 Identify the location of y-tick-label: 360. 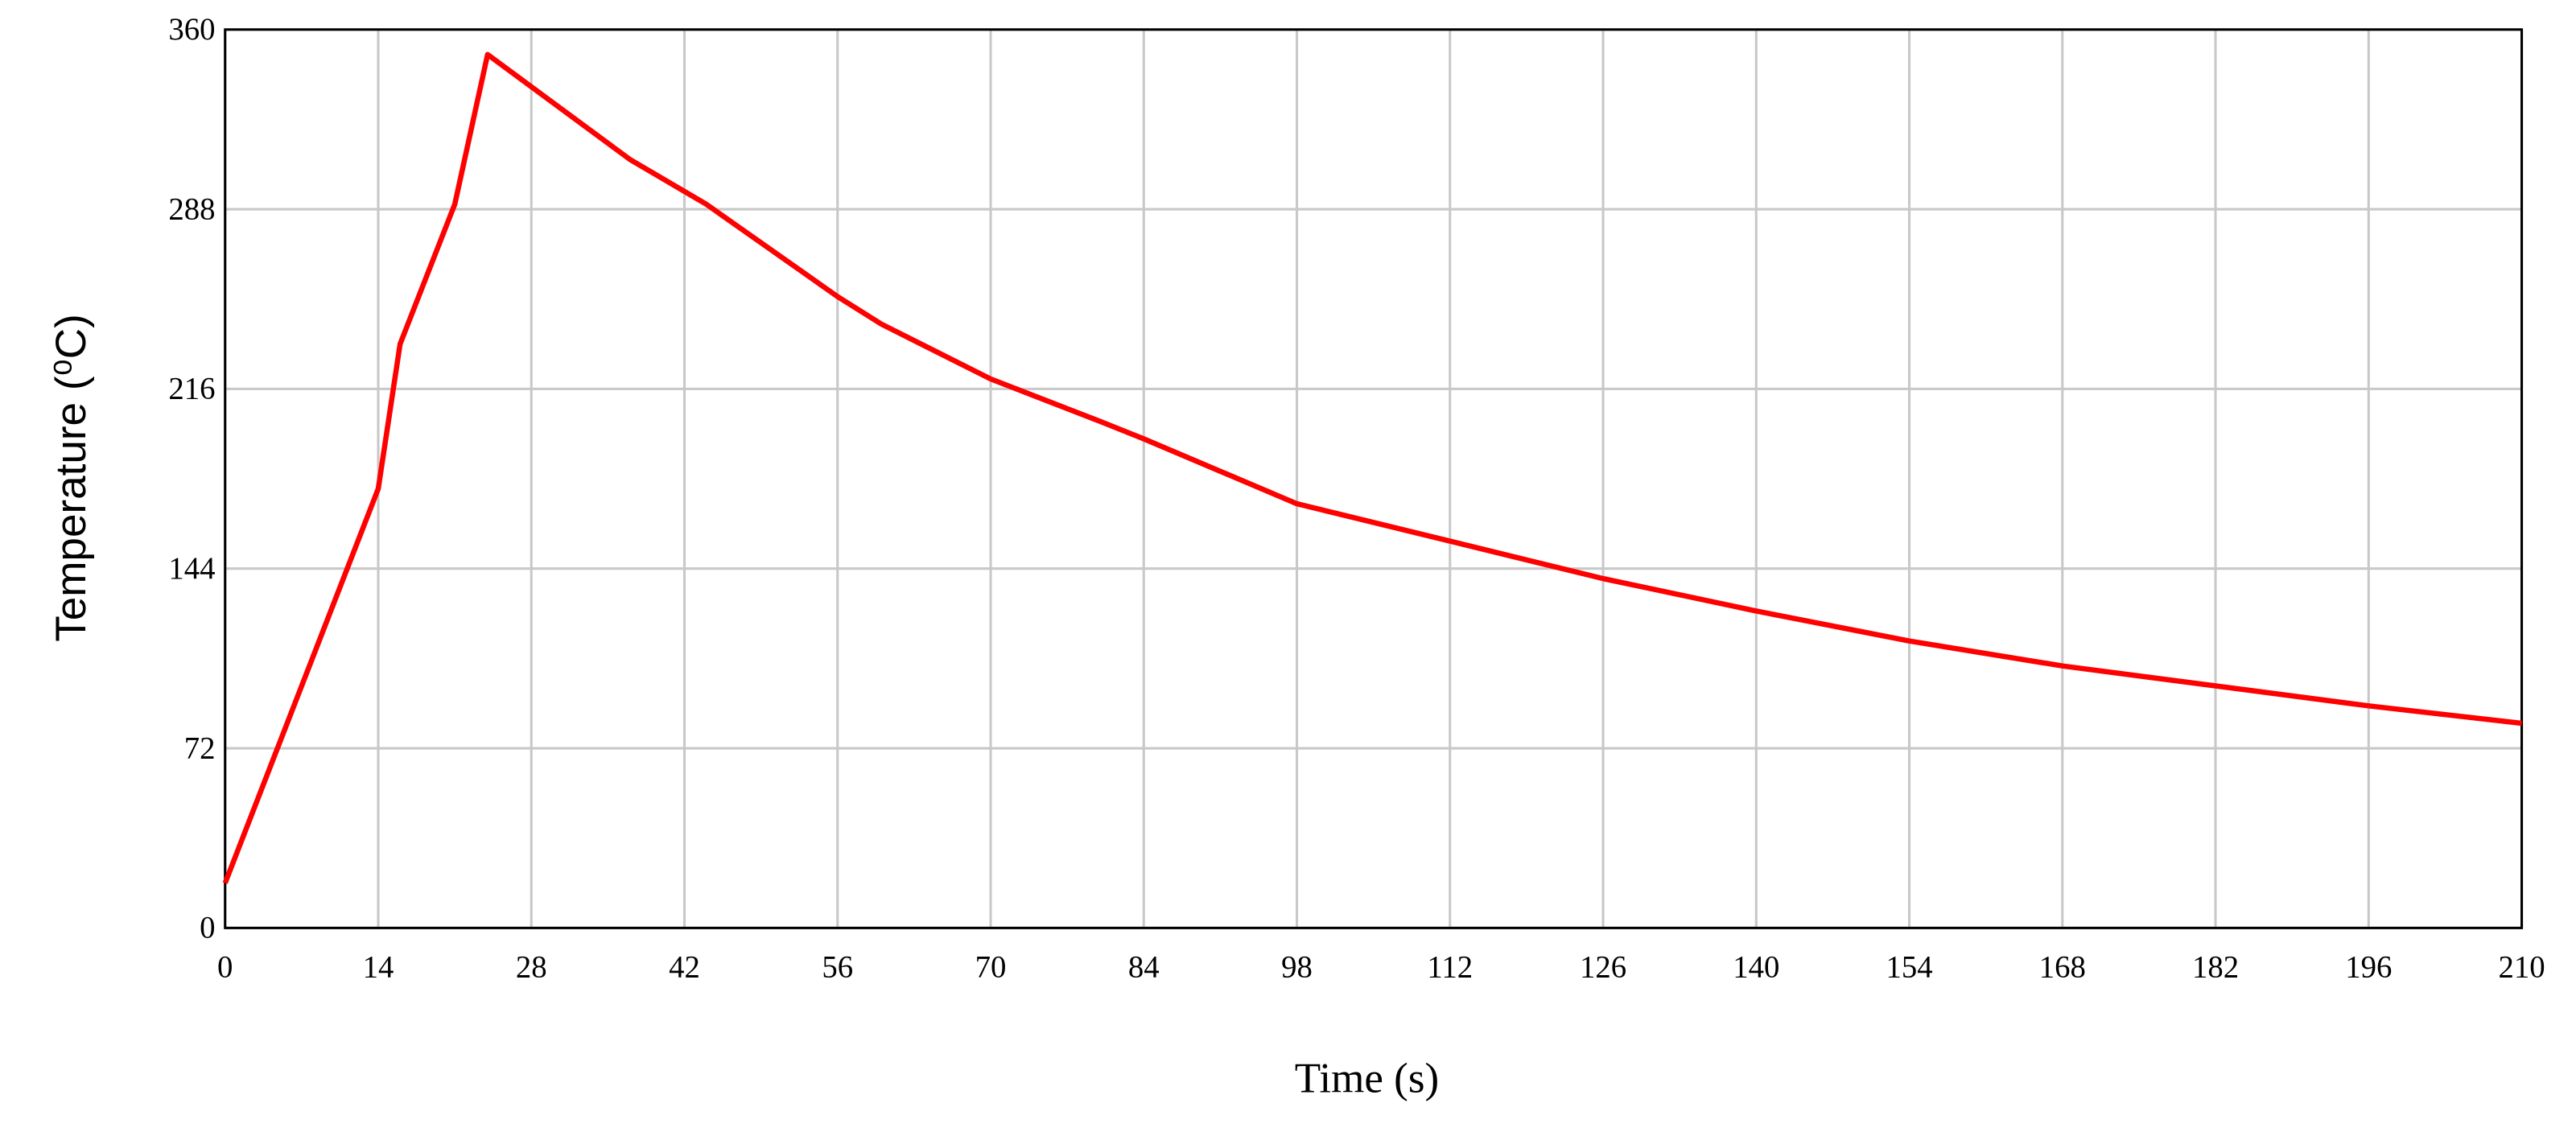
(191, 29).